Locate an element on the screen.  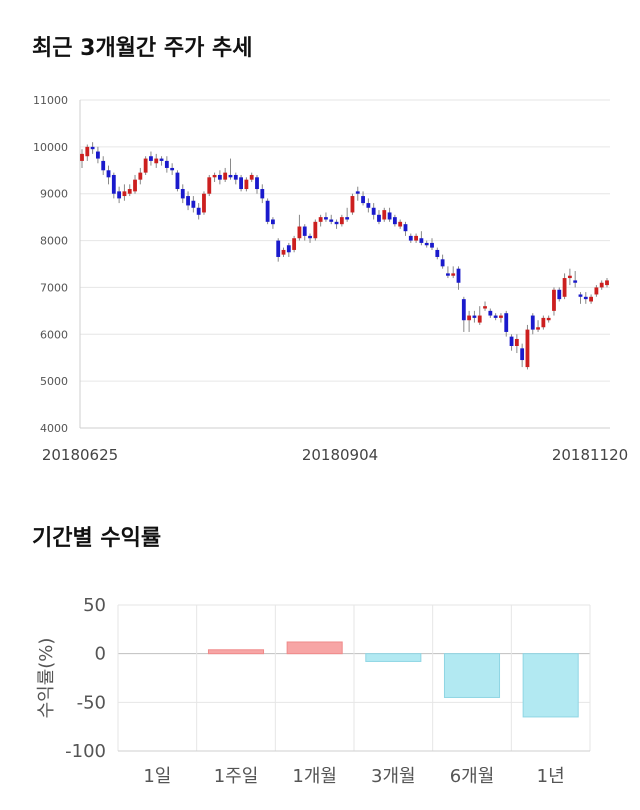
y-tick-label: 9000 is located at coordinates (54, 194).